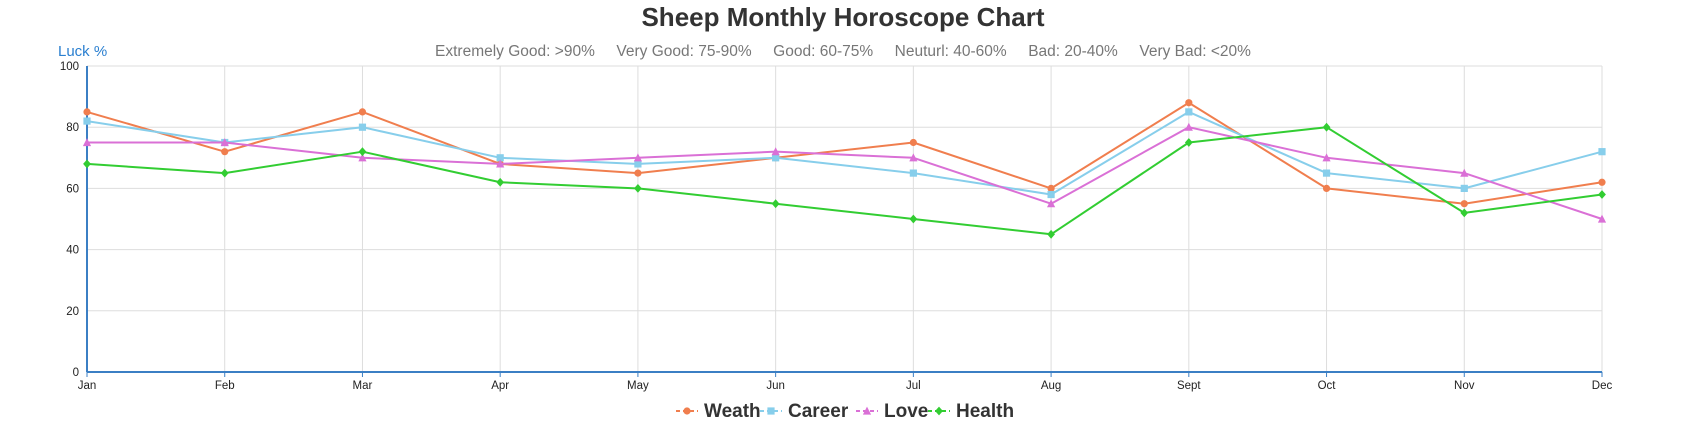 The width and height of the screenshot is (1687, 436). Describe the element at coordinates (1189, 386) in the screenshot. I see `x-tick-label: Sept` at that location.